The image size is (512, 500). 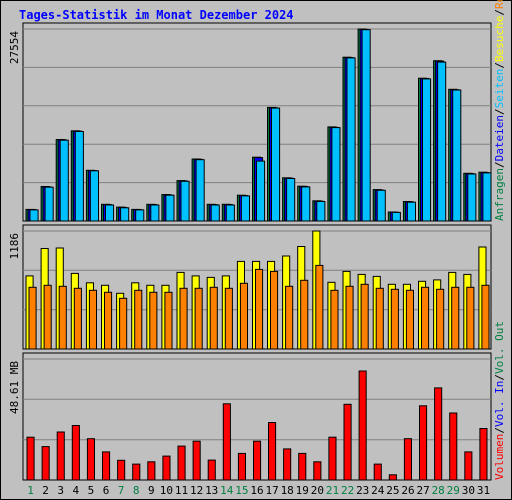 I want to click on x-tick-label: 10, so click(x=166, y=490).